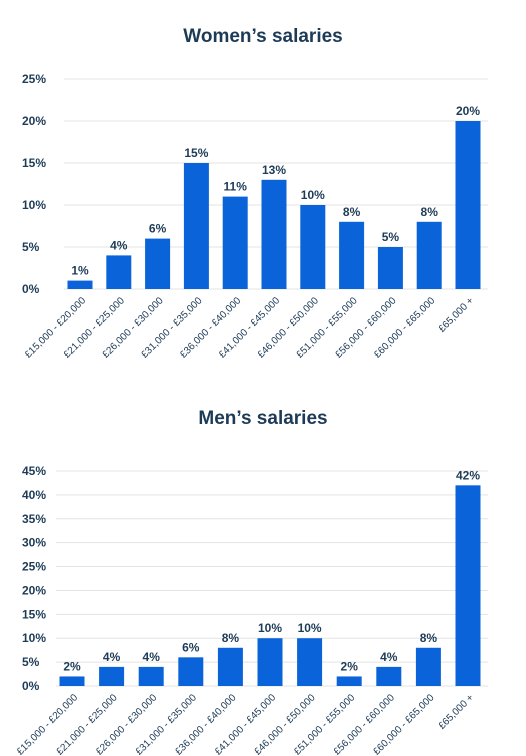 Image resolution: width=526 pixels, height=756 pixels. I want to click on data-label: 20%, so click(468, 111).